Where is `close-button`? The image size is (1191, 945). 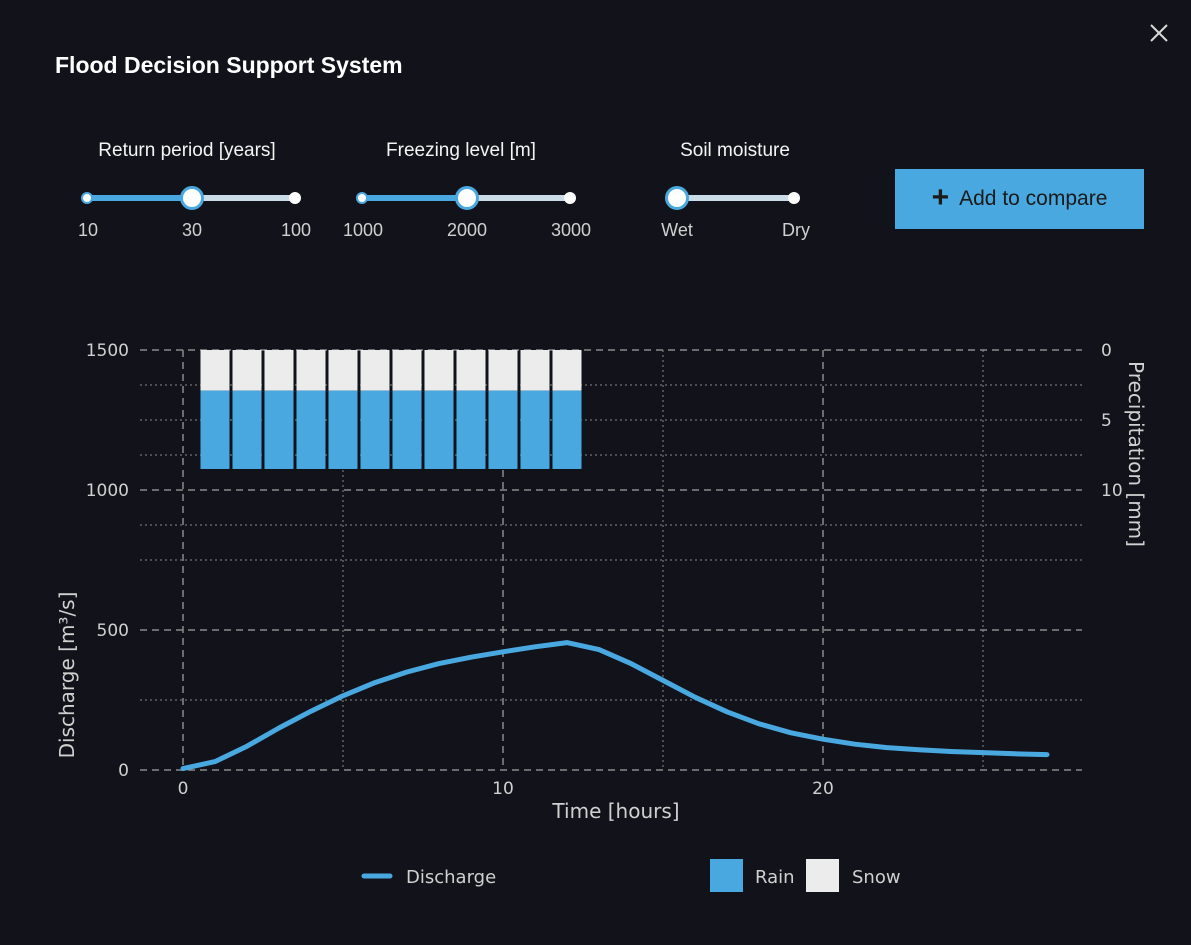 close-button is located at coordinates (1159, 33).